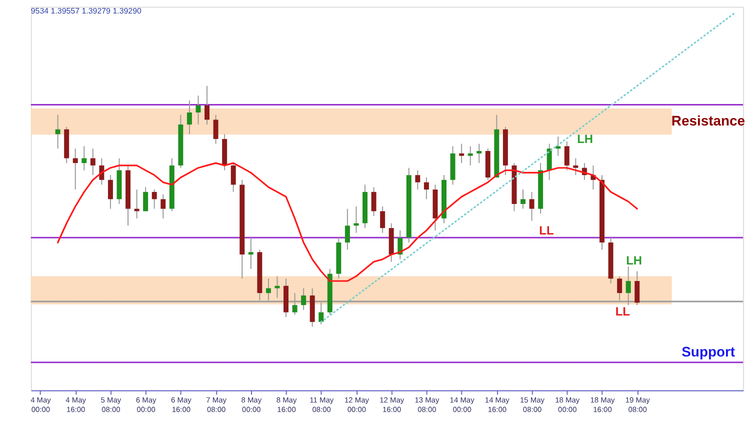  I want to click on band-label: Resistance, so click(708, 120).